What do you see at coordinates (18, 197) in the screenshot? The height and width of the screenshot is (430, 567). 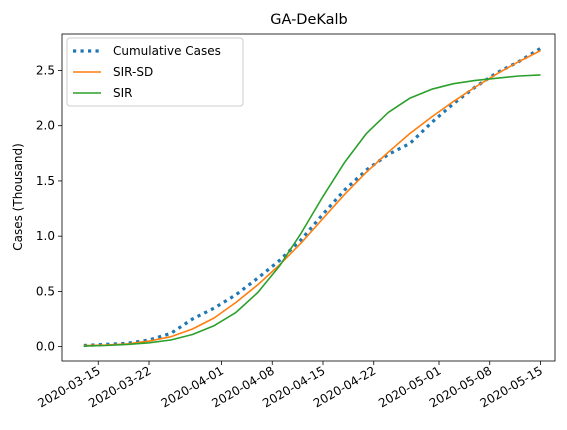 I see `y-axis-label: Cases (Thousand)` at bounding box center [18, 197].